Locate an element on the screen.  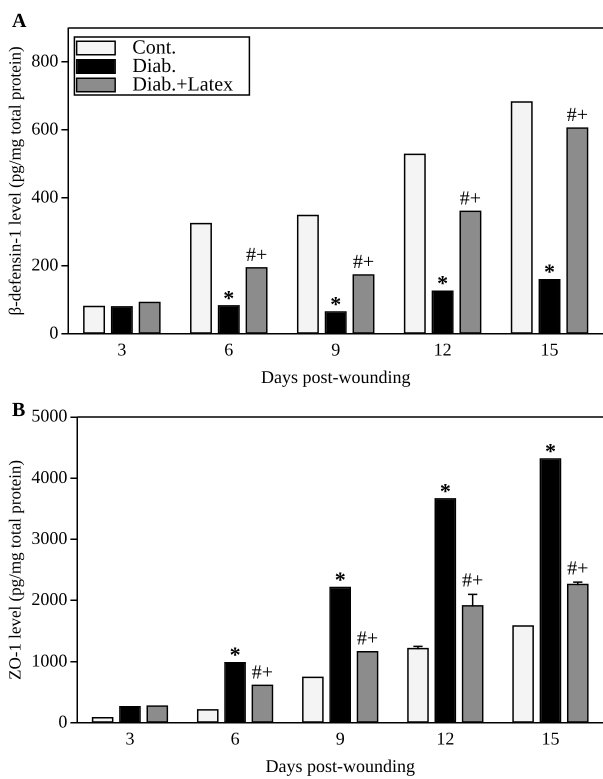
y-tick-label: 1000 is located at coordinates (49, 660).